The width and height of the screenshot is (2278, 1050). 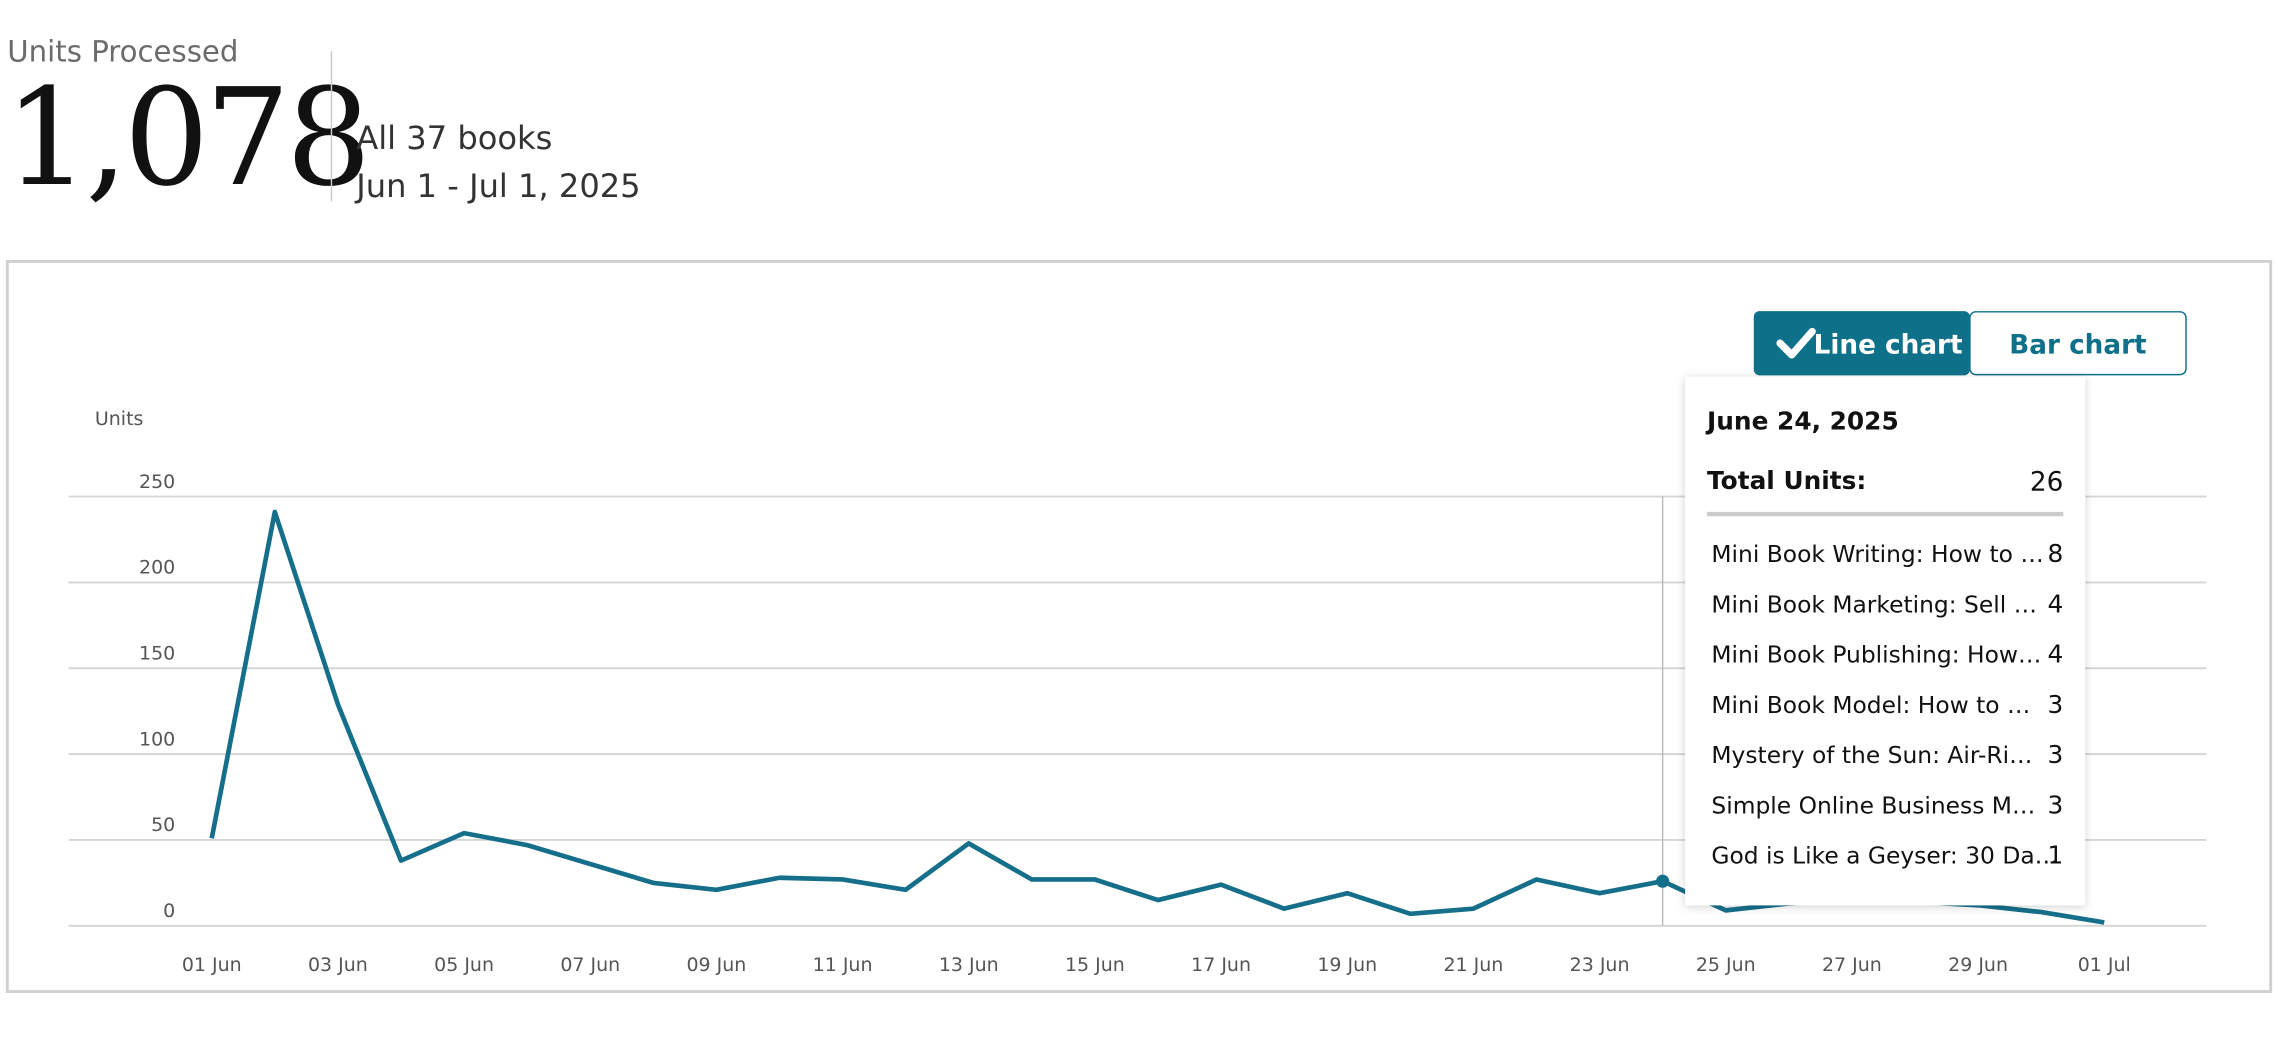 I want to click on x-tick-label: 23 Jun, so click(x=1600, y=965).